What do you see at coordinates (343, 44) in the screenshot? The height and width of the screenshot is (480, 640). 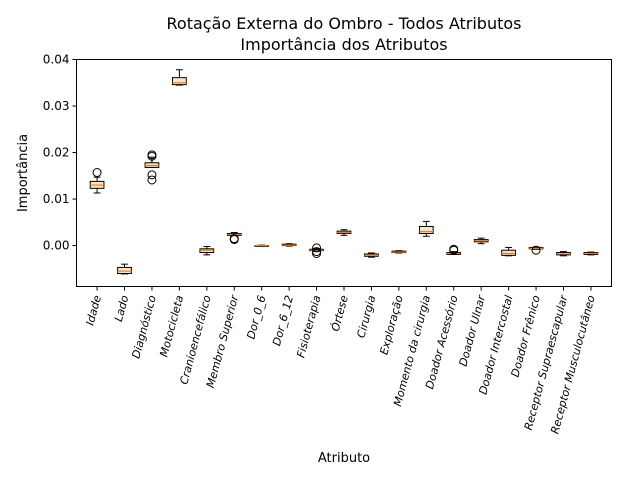 I see `chart-subtitle: Importância dos Atributos` at bounding box center [343, 44].